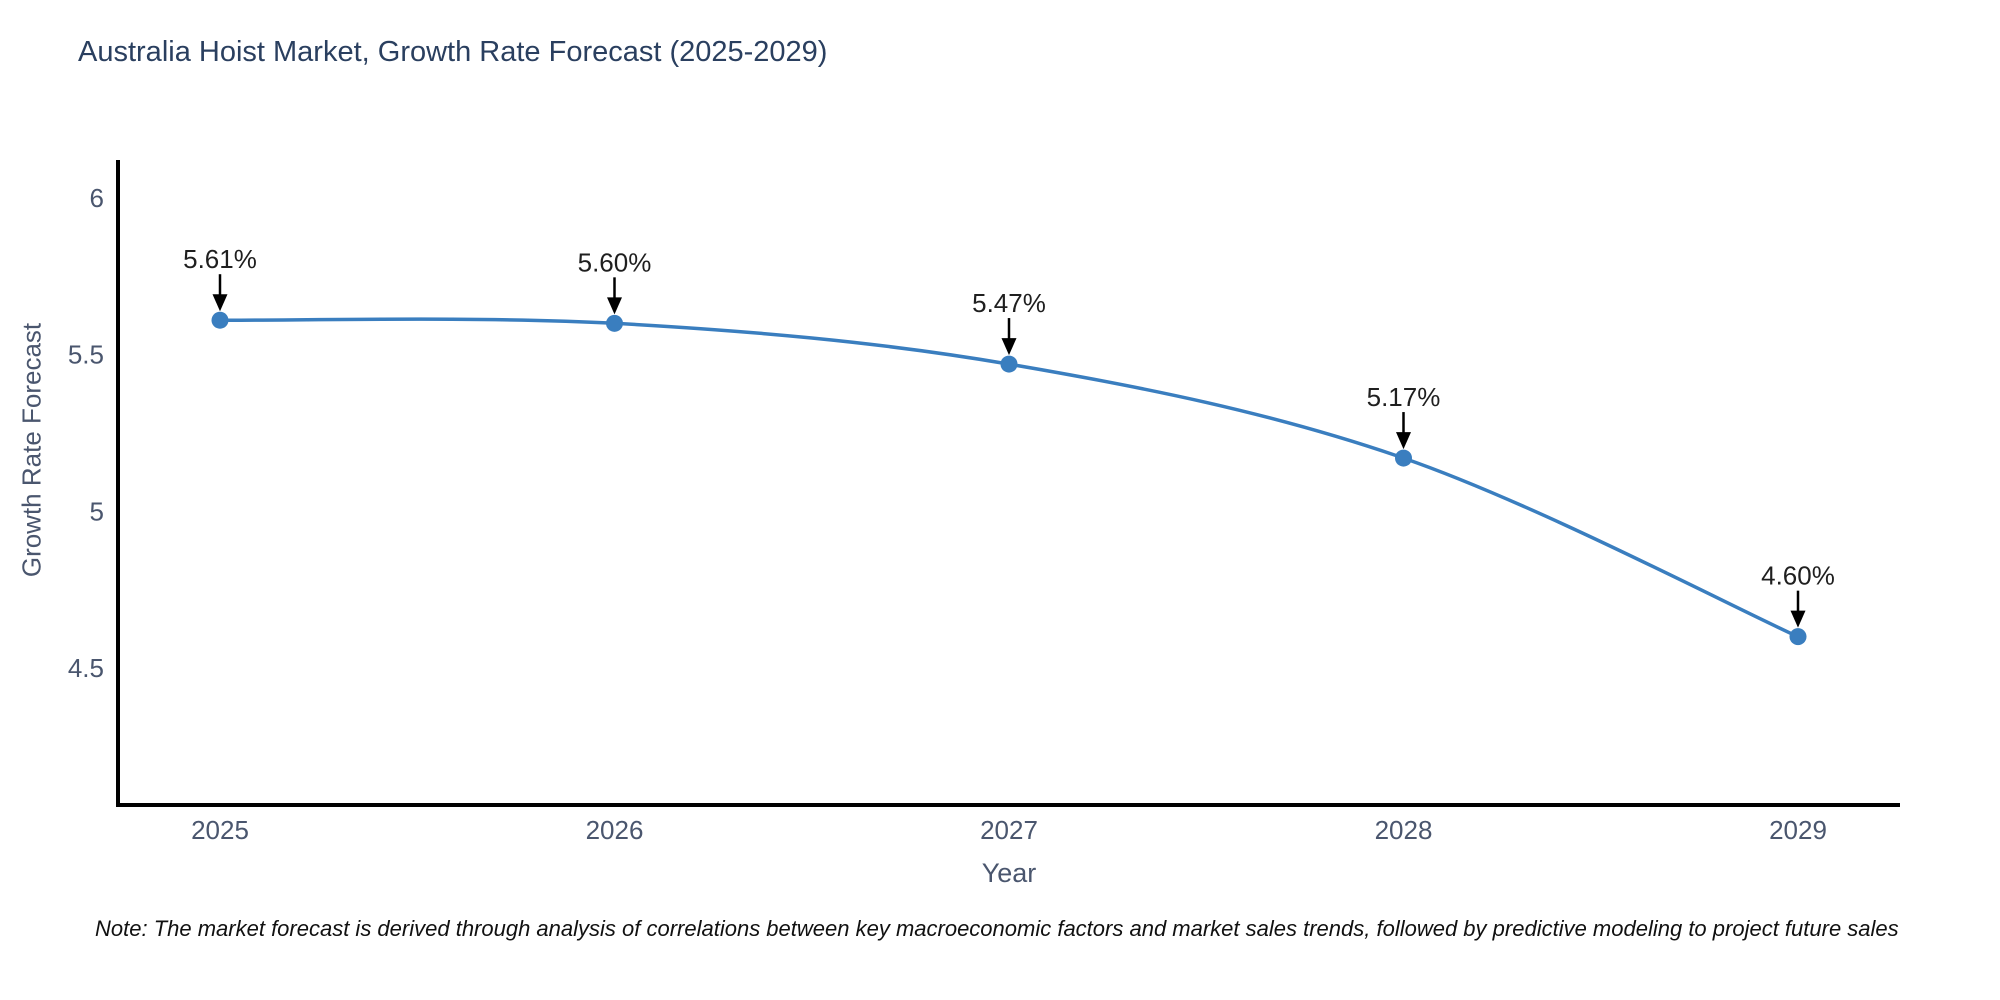  What do you see at coordinates (86, 668) in the screenshot?
I see `y-tick-label: 4.5` at bounding box center [86, 668].